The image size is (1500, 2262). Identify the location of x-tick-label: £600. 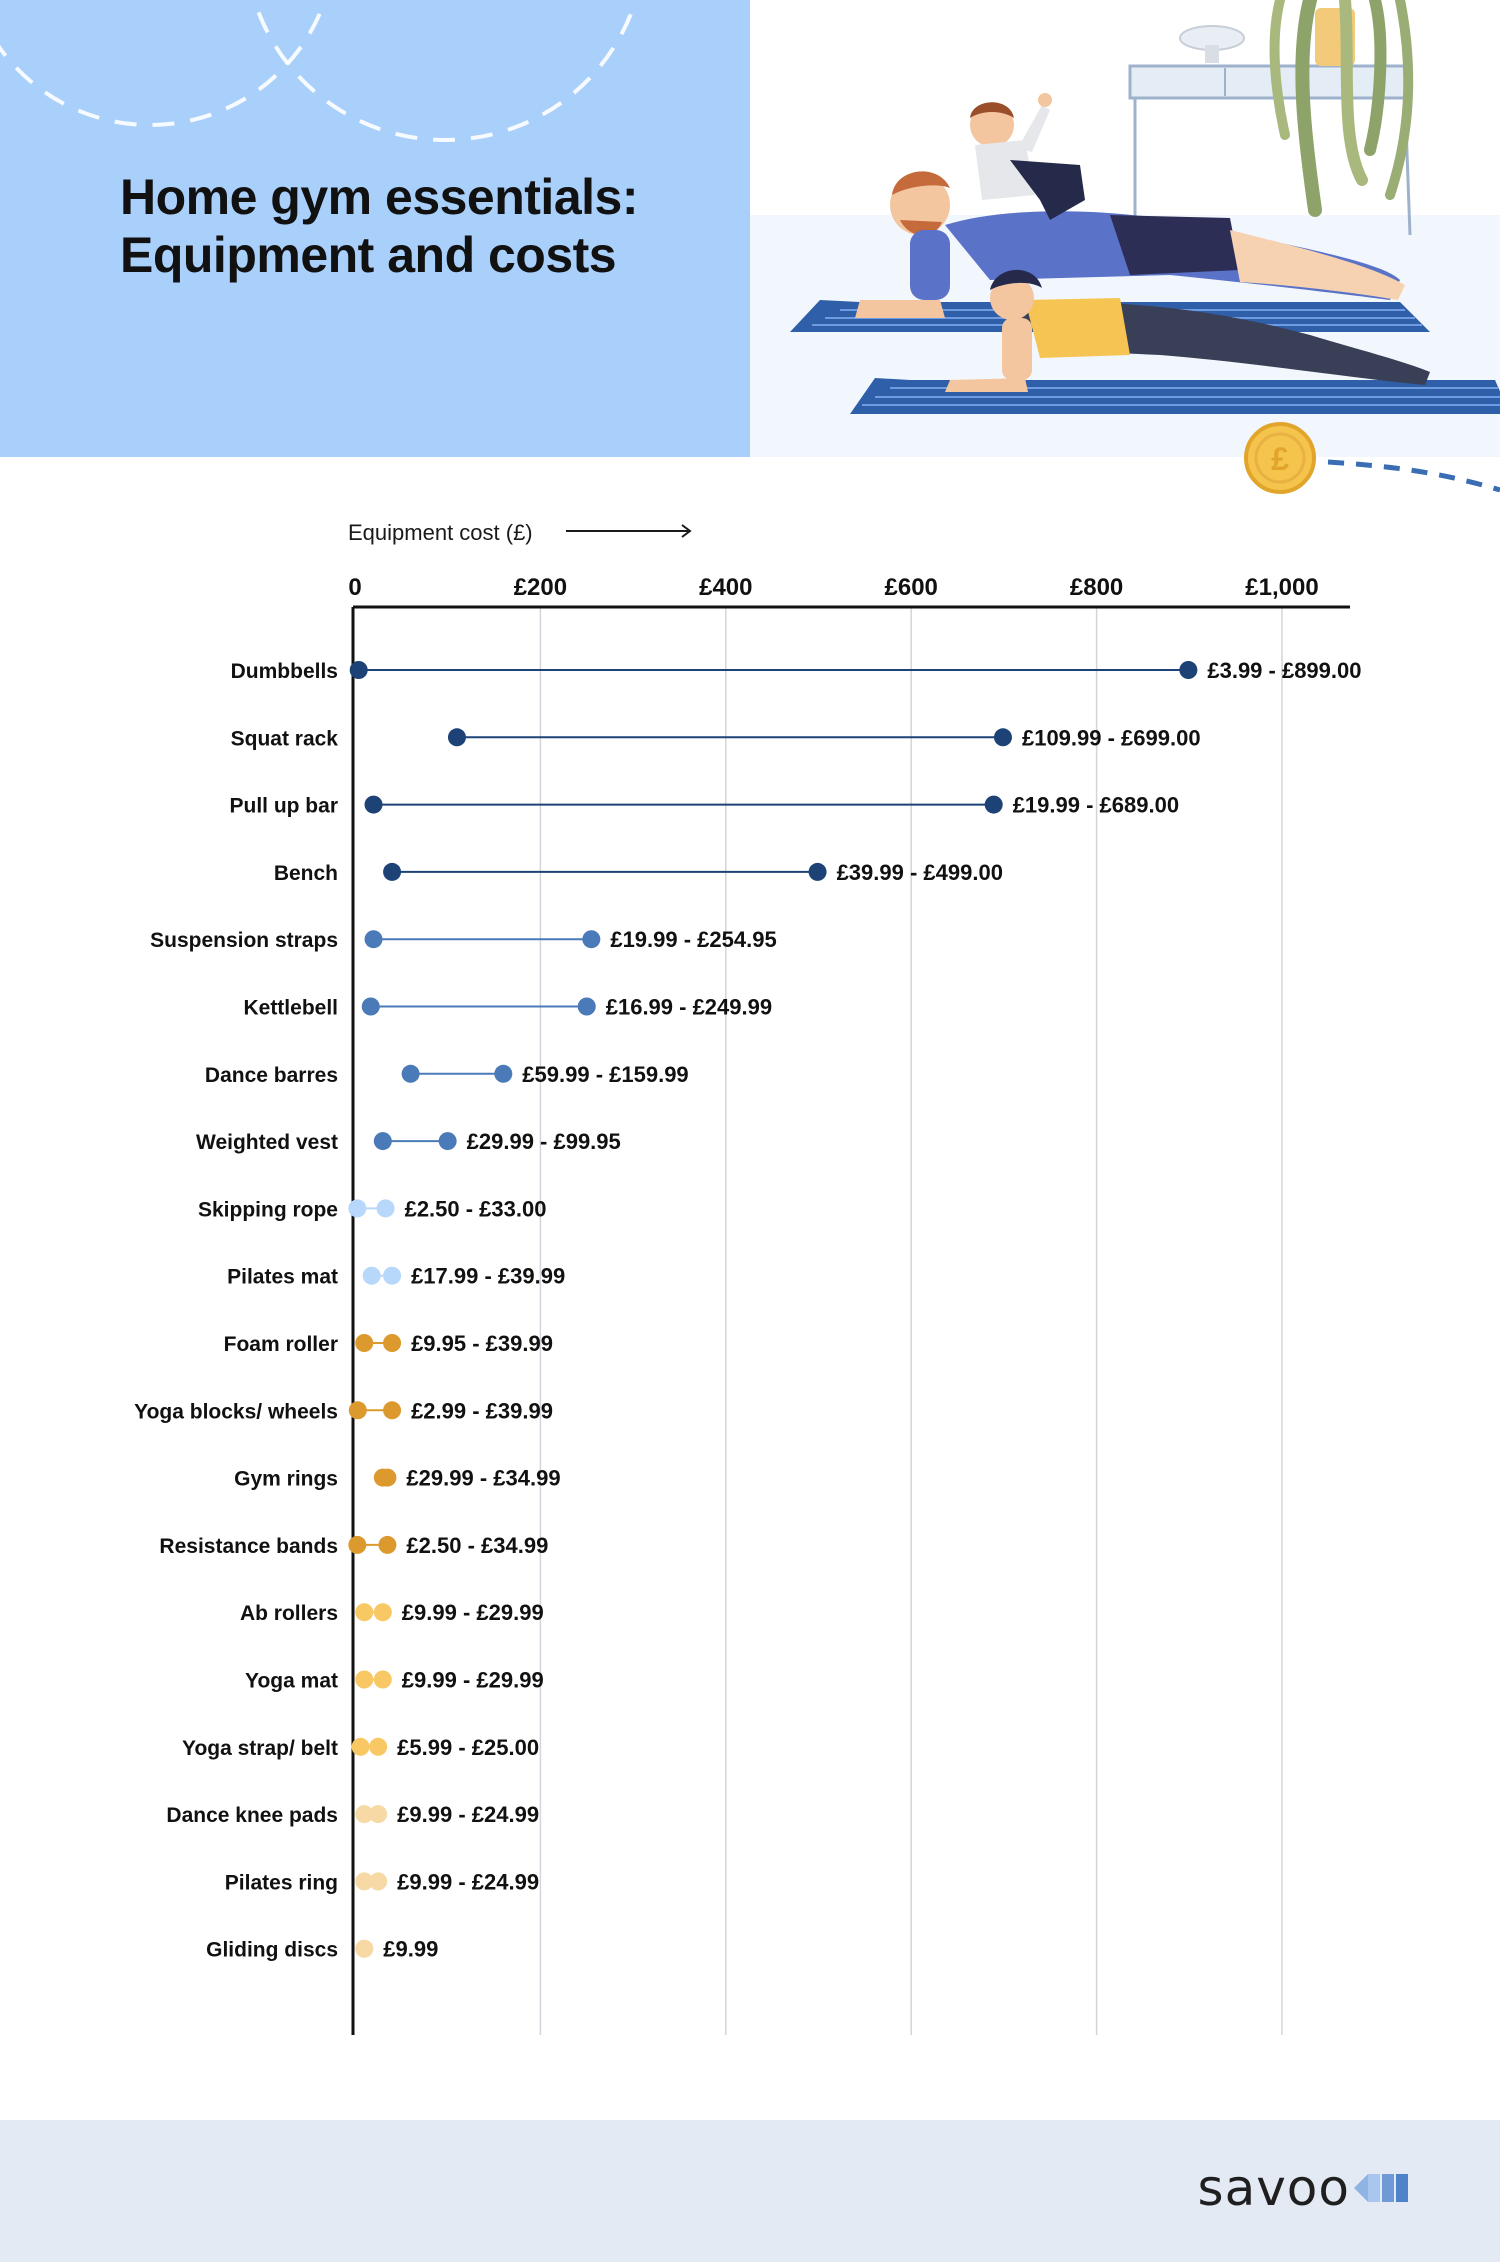
(911, 587).